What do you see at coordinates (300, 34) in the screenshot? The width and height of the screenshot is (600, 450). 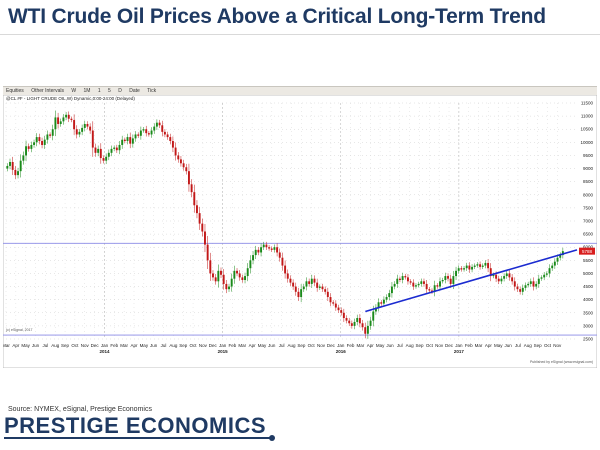 I see `title-divider` at bounding box center [300, 34].